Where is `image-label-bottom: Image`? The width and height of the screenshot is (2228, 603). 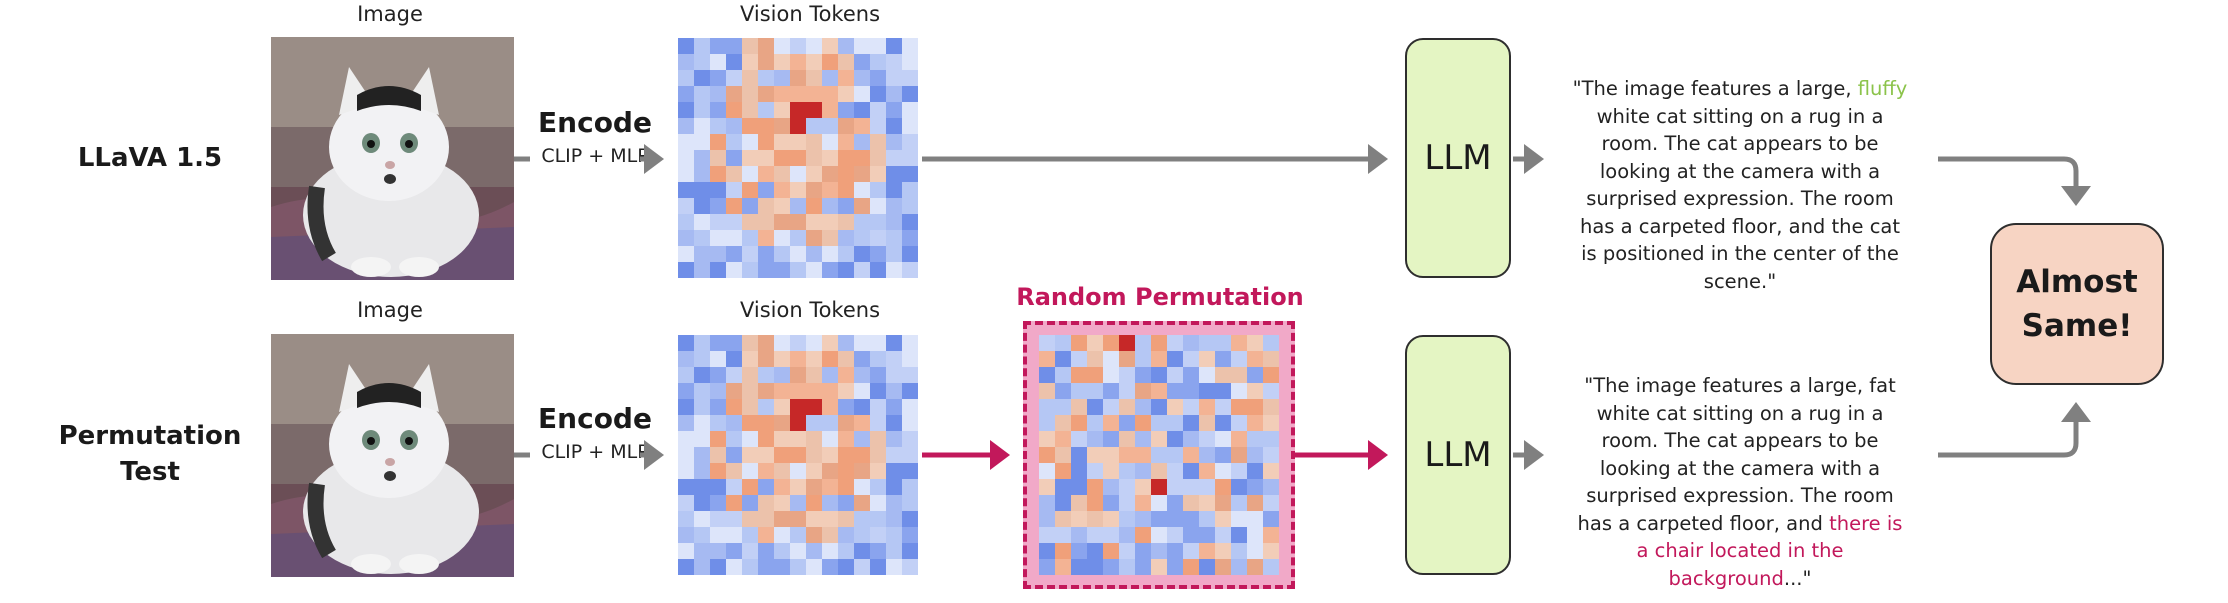 image-label-bottom: Image is located at coordinates (390, 310).